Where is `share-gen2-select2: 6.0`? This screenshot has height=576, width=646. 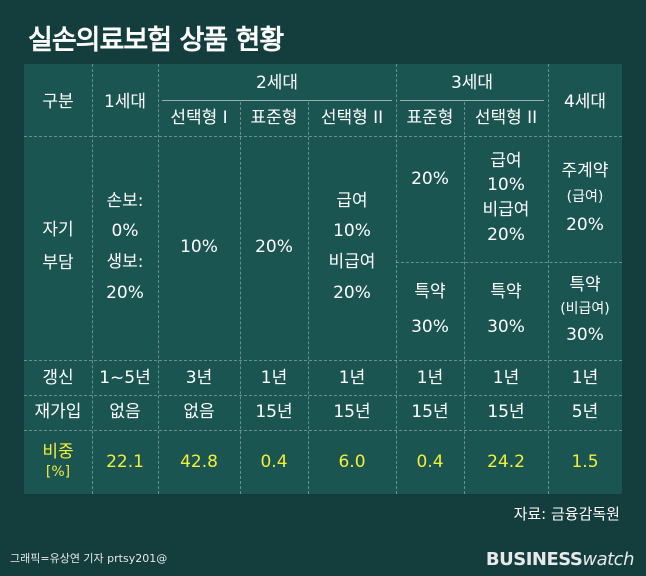 share-gen2-select2: 6.0 is located at coordinates (352, 461).